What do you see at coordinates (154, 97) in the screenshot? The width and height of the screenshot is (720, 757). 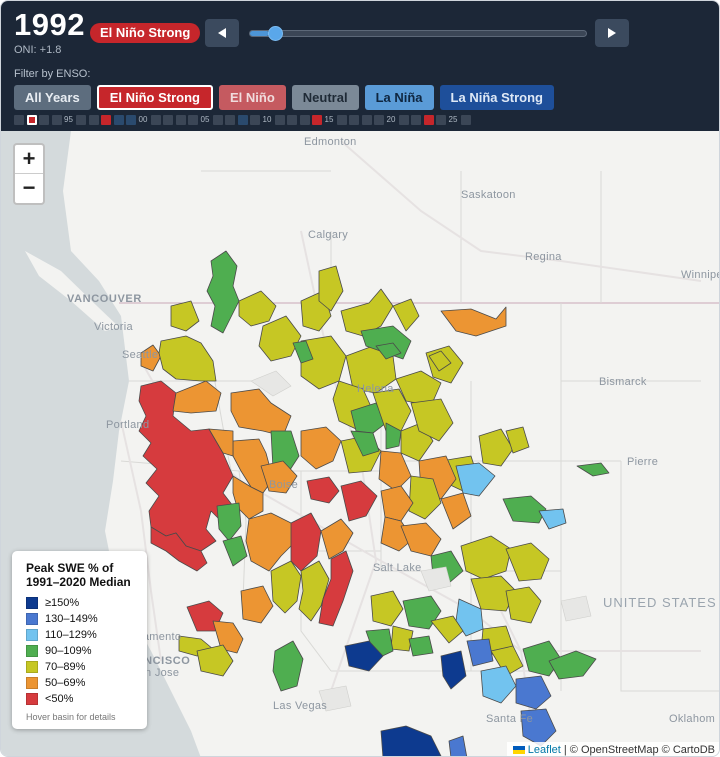 I see `filter-el-nino-strong-button: El Niño Strong` at bounding box center [154, 97].